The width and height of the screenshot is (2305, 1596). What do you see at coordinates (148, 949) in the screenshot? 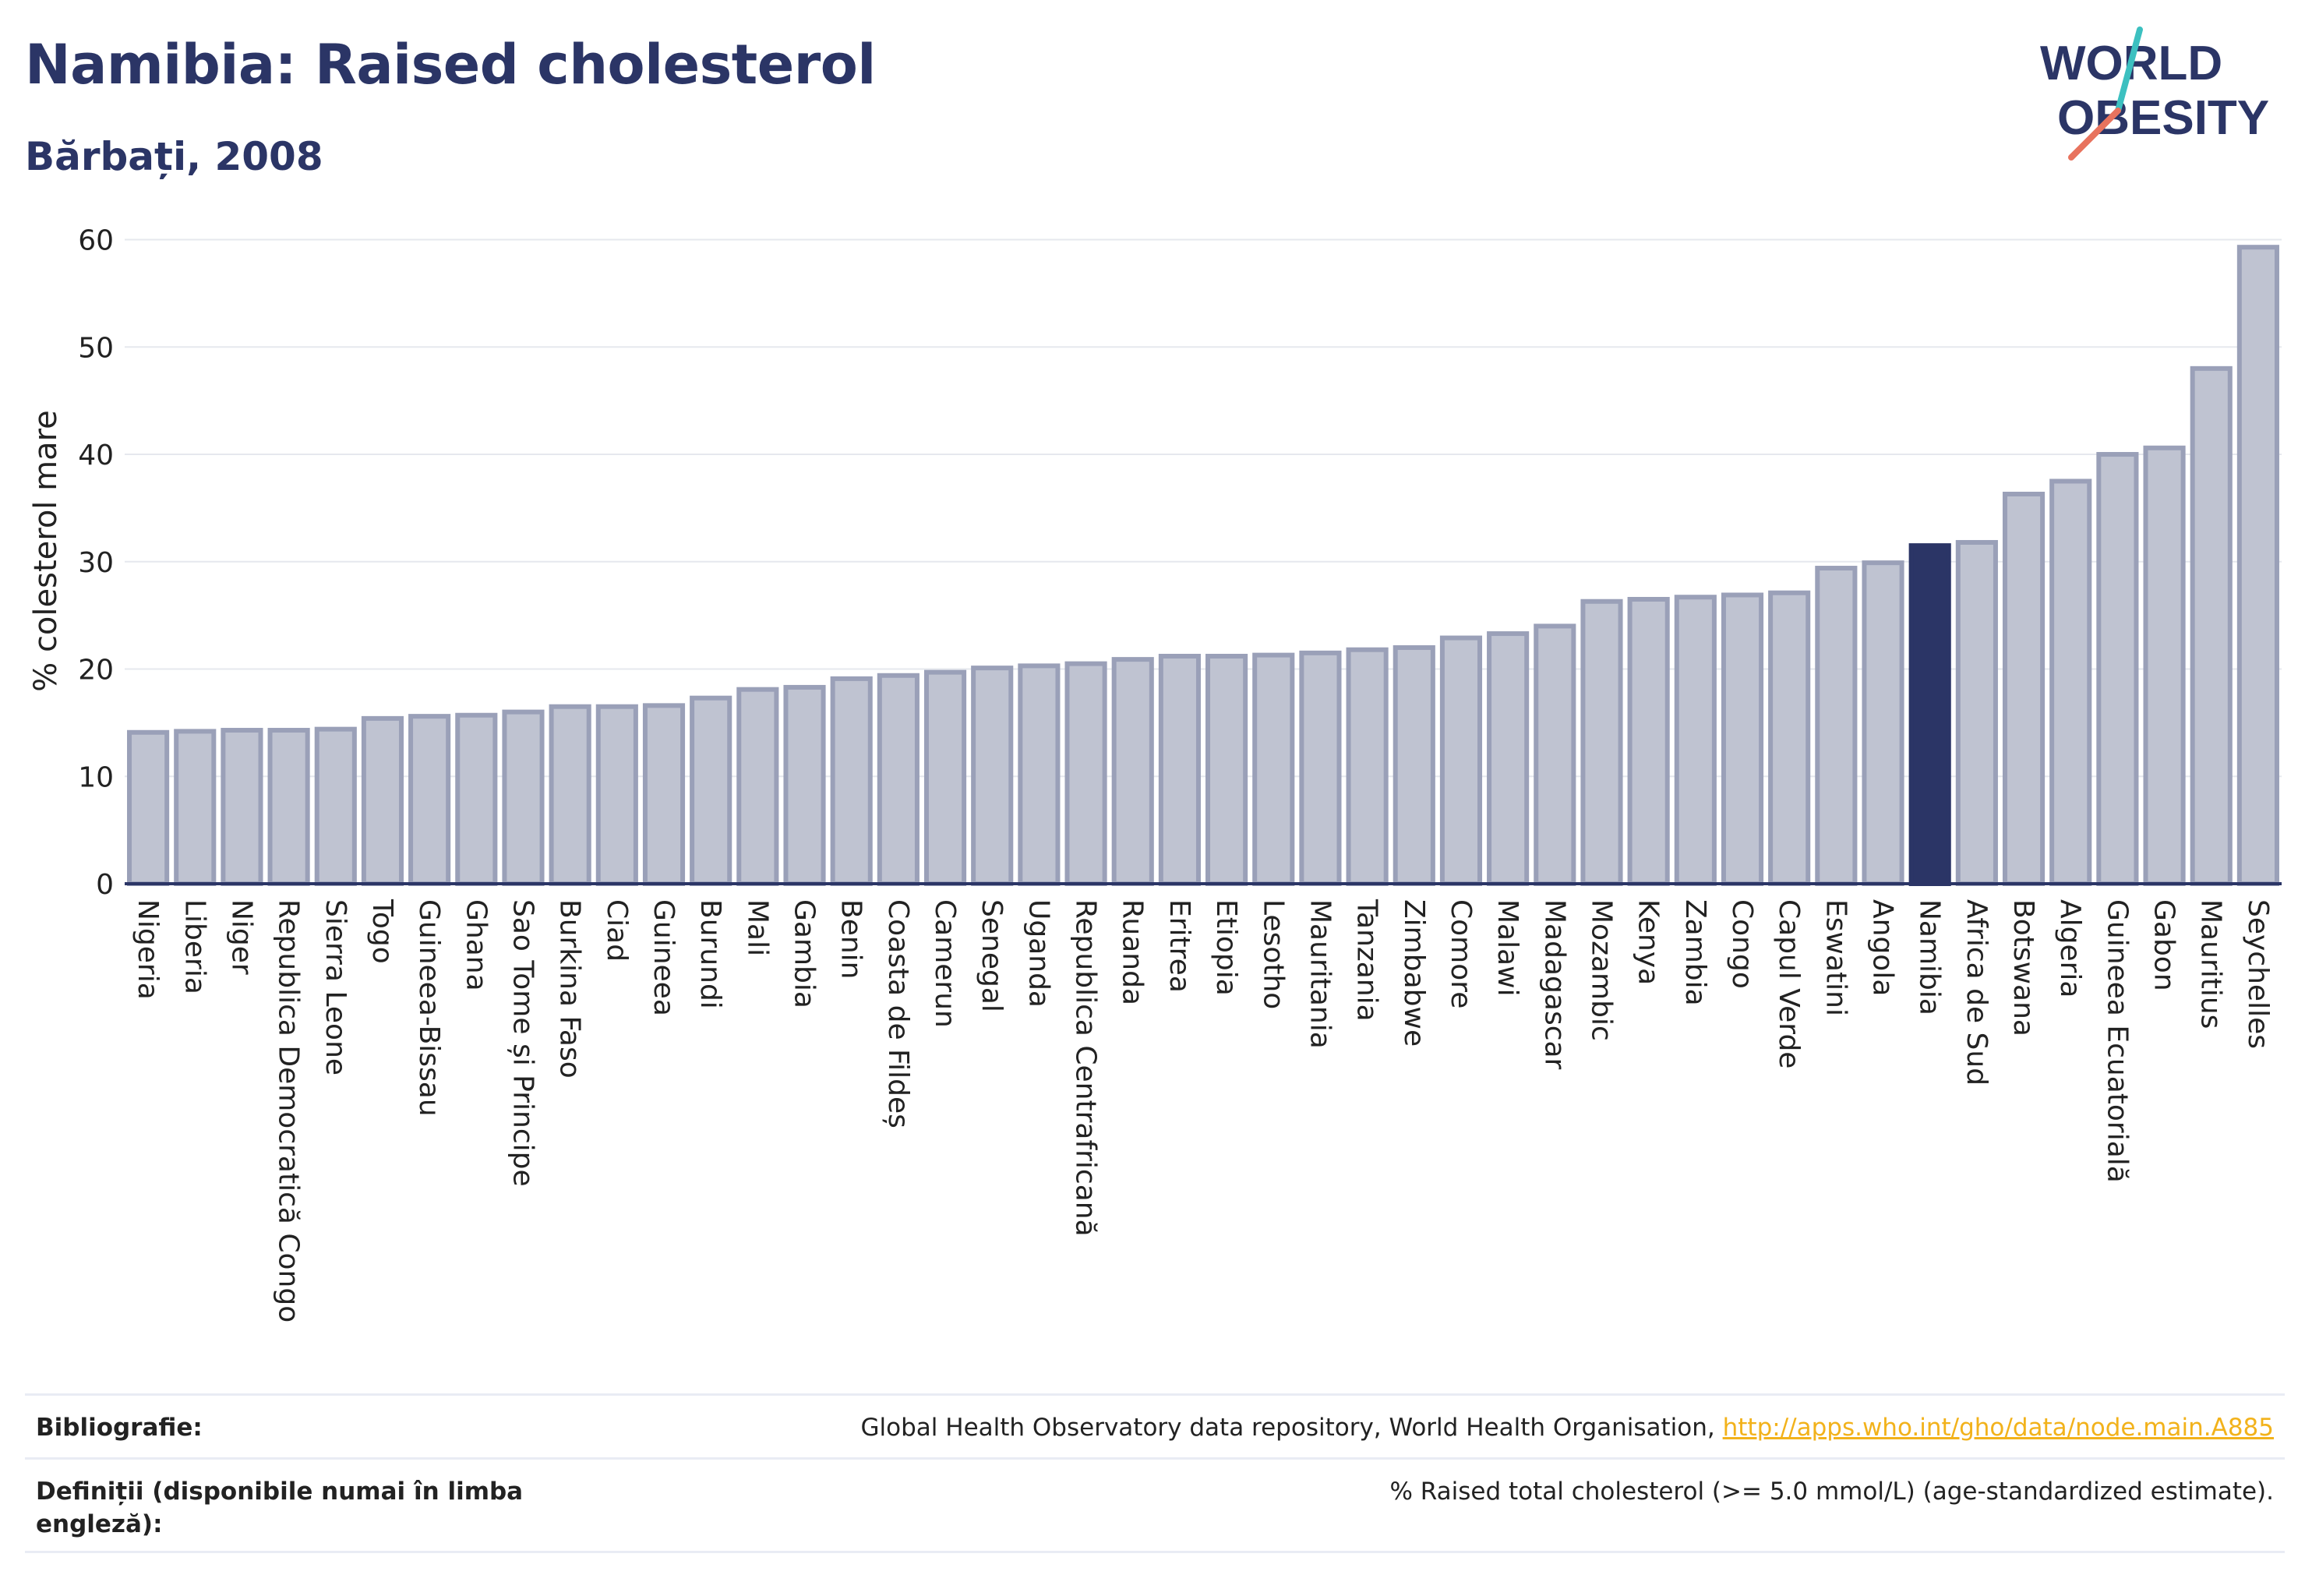
I see `x-tick-label: Nigeria` at bounding box center [148, 949].